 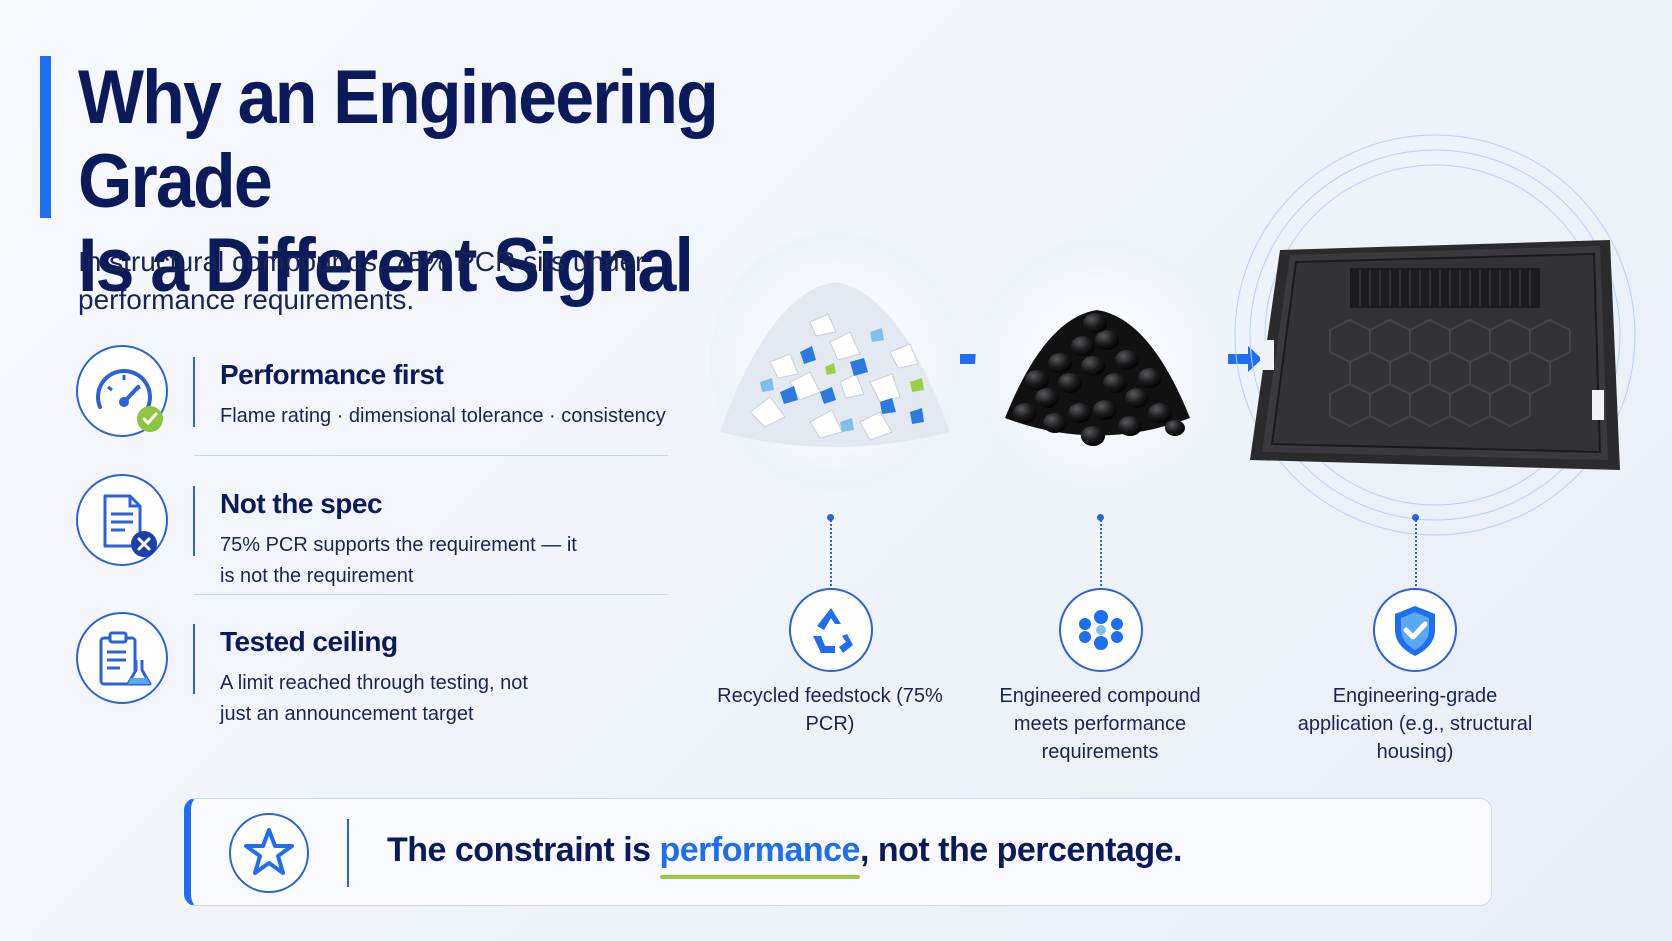 What do you see at coordinates (835, 362) in the screenshot?
I see `recycled-flakes-image` at bounding box center [835, 362].